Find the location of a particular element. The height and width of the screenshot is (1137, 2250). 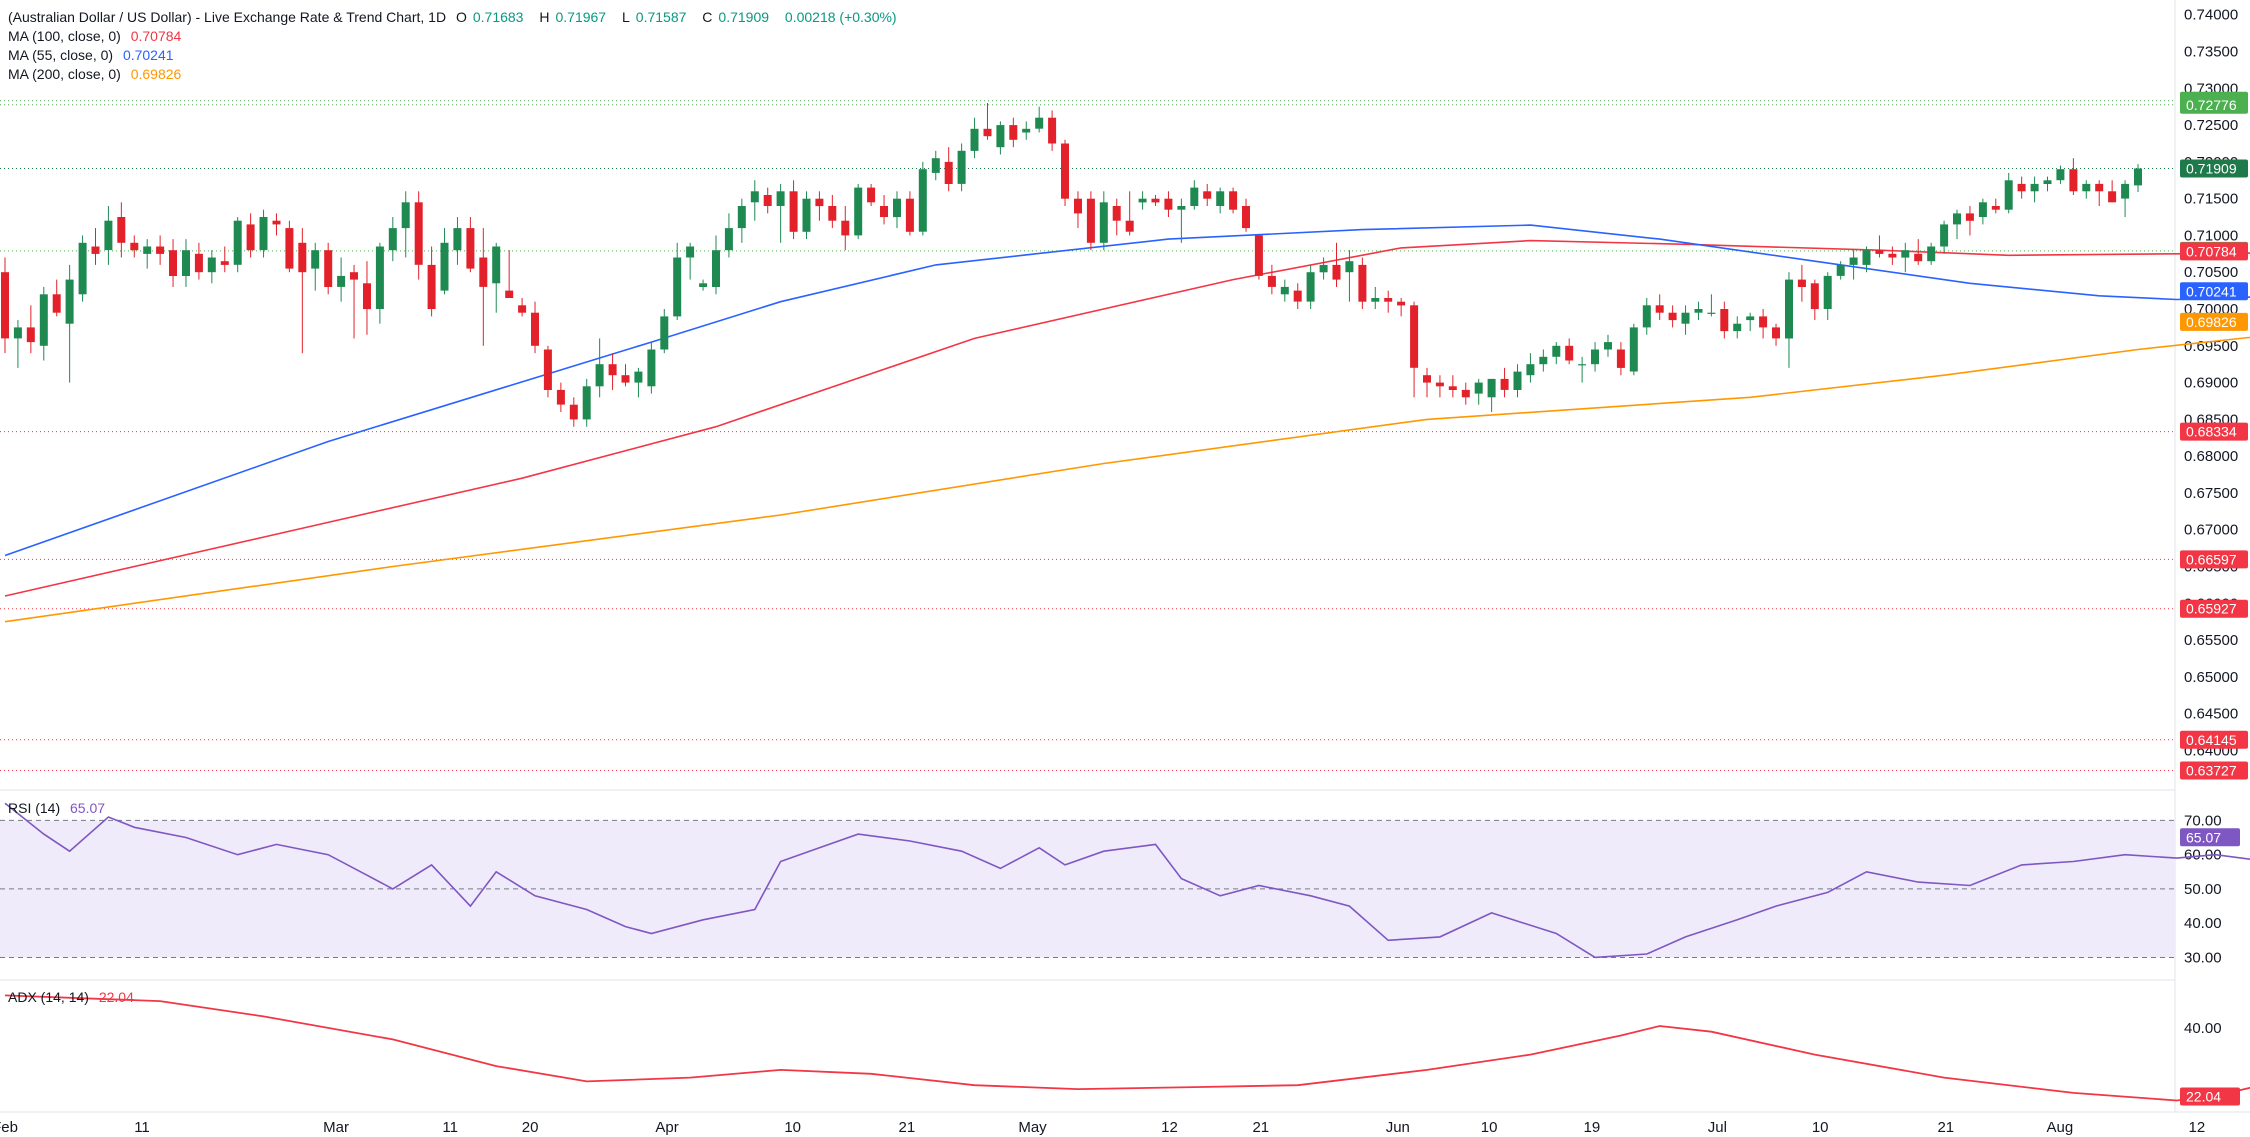

price-tick-label: 0.68000 is located at coordinates (2211, 456).